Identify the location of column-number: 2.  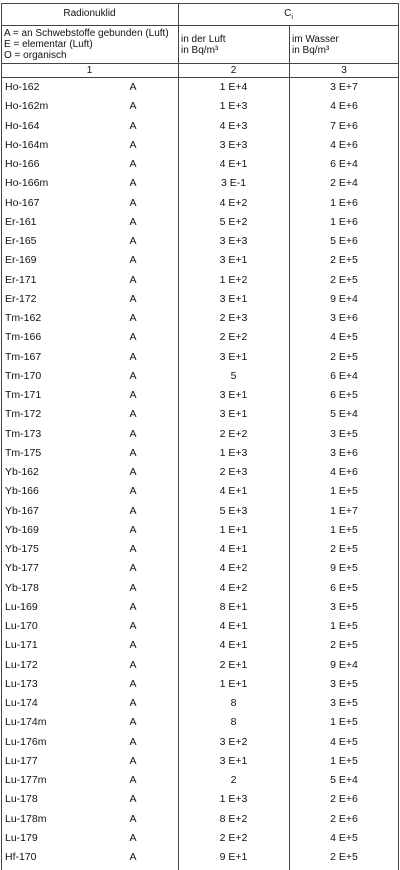
(233, 70).